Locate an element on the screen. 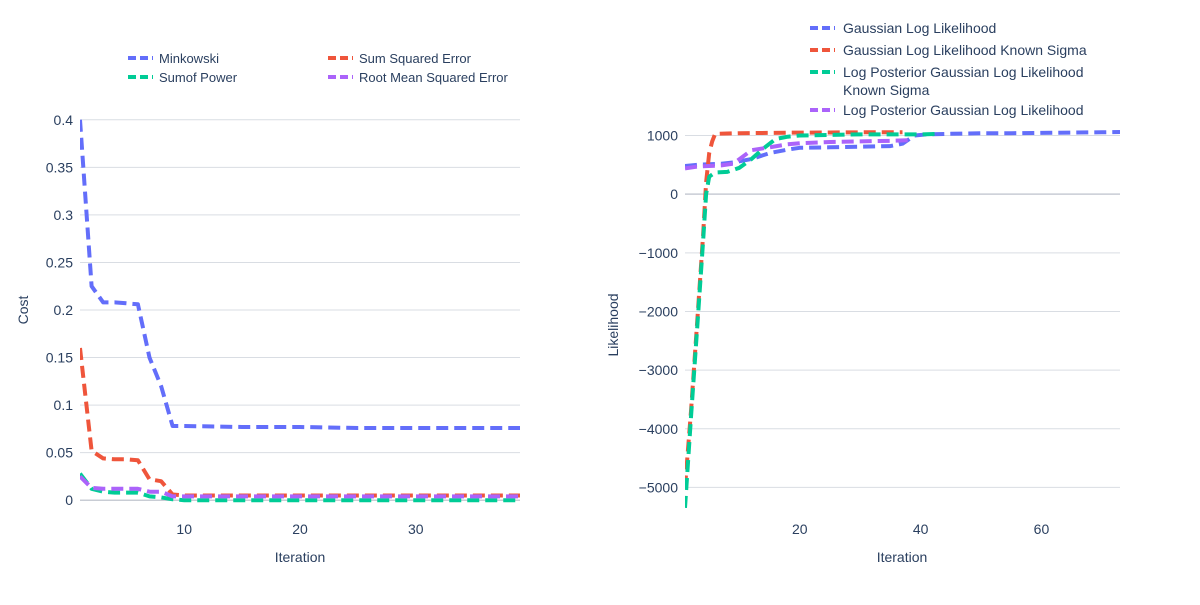  legend-item-root-mean-squared-error: Root Mean Squared Error is located at coordinates (418, 77).